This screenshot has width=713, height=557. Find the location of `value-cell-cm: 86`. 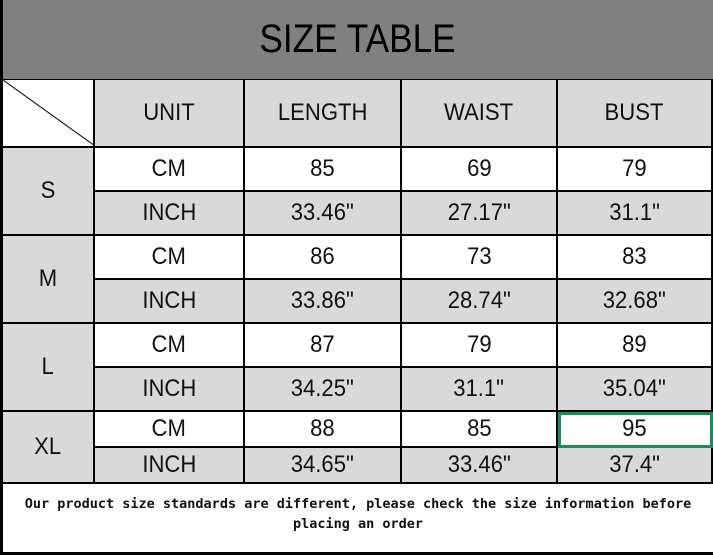

value-cell-cm: 86 is located at coordinates (323, 258).